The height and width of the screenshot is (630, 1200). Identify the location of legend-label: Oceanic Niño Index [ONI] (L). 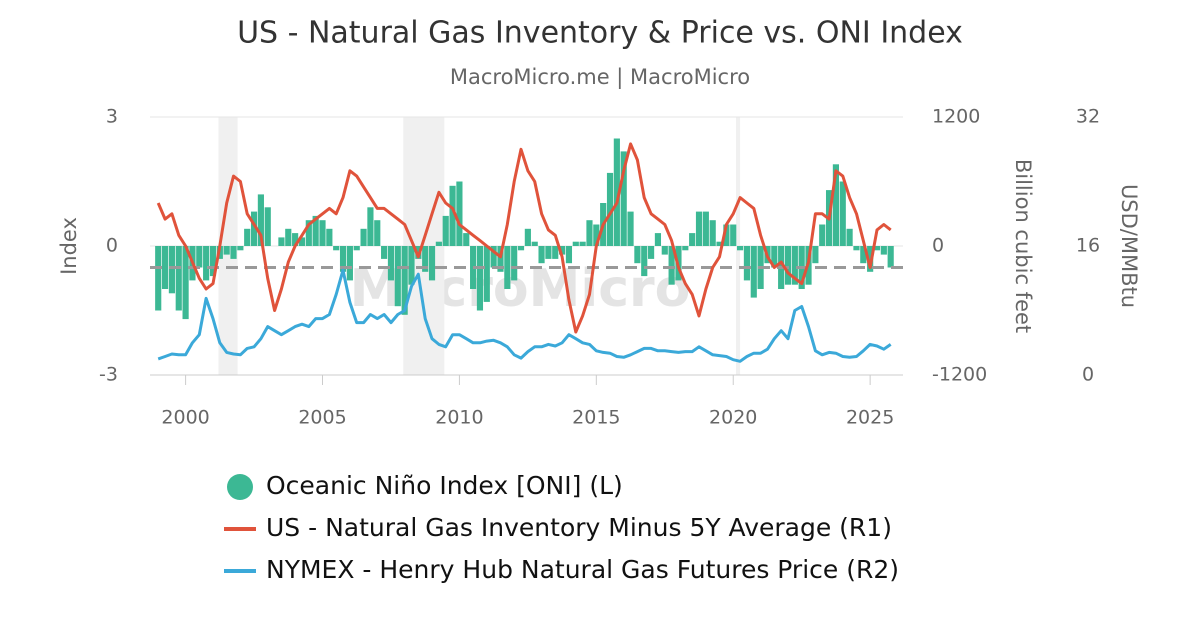
(444, 485).